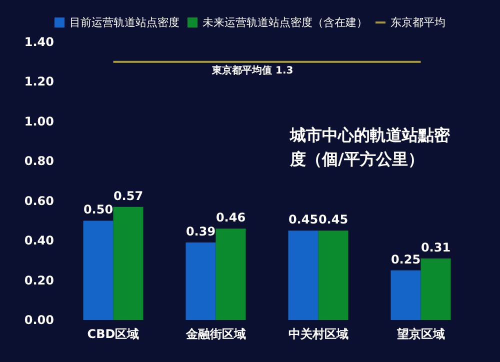 This screenshot has height=362, width=500. What do you see at coordinates (39, 241) in the screenshot?
I see `y-tick-label: 0.40` at bounding box center [39, 241].